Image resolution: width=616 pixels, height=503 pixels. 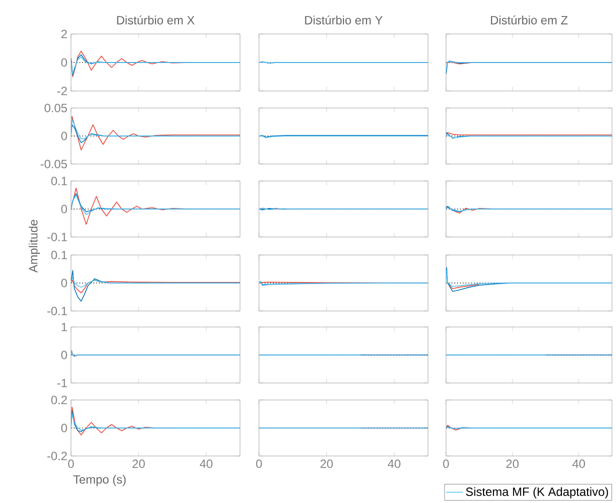 What do you see at coordinates (99, 480) in the screenshot?
I see `x-axis-title: Tempo (s)` at bounding box center [99, 480].